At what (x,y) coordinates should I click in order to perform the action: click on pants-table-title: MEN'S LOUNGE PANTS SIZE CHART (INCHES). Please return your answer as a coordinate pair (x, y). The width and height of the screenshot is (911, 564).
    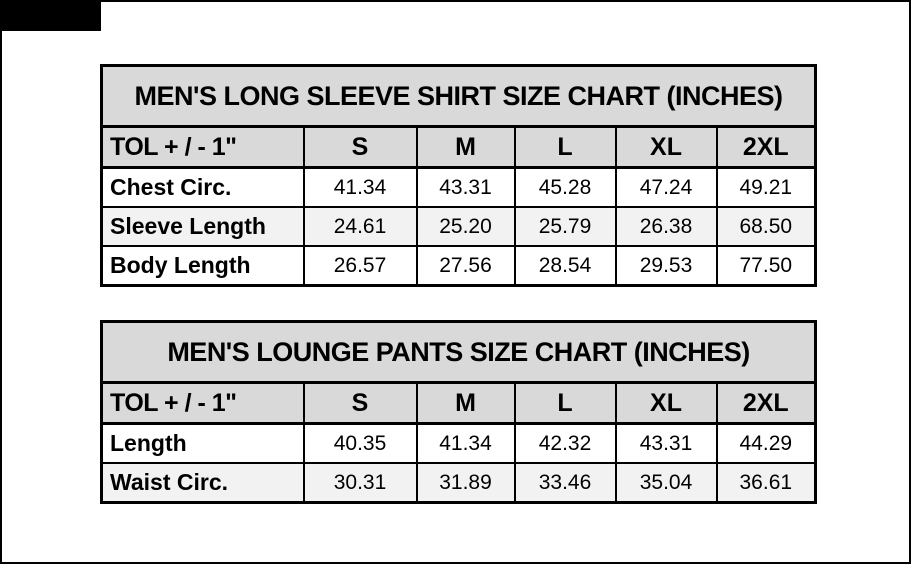
    Looking at the image, I should click on (458, 352).